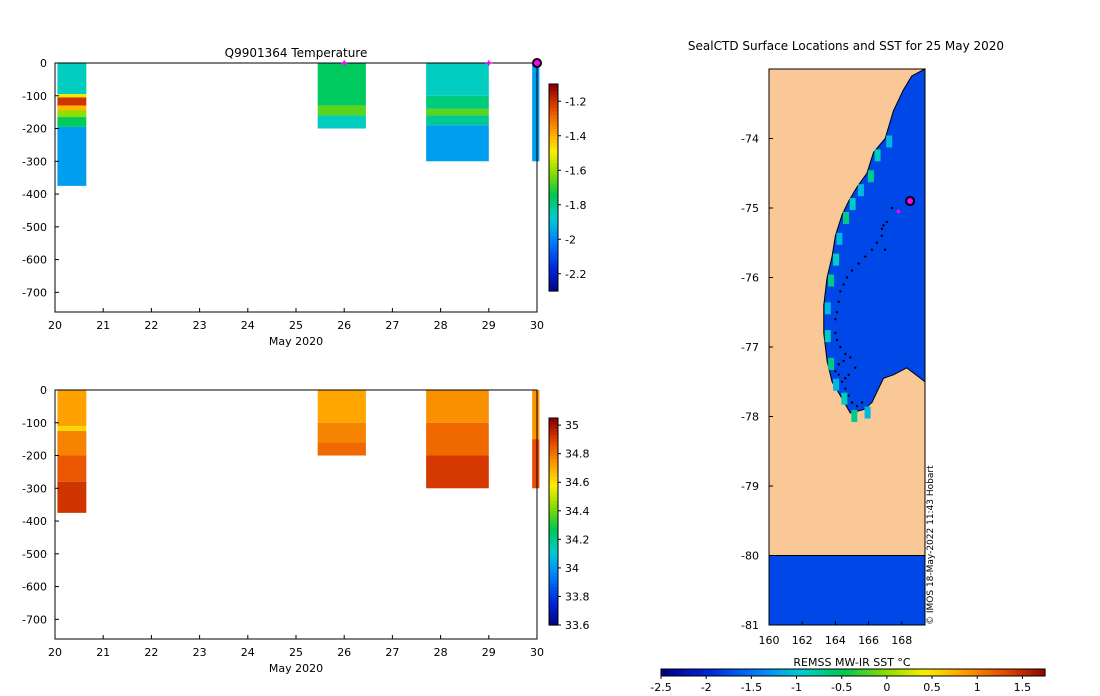 The height and width of the screenshot is (696, 1100). I want to click on y-tick-label: -300, so click(34, 488).